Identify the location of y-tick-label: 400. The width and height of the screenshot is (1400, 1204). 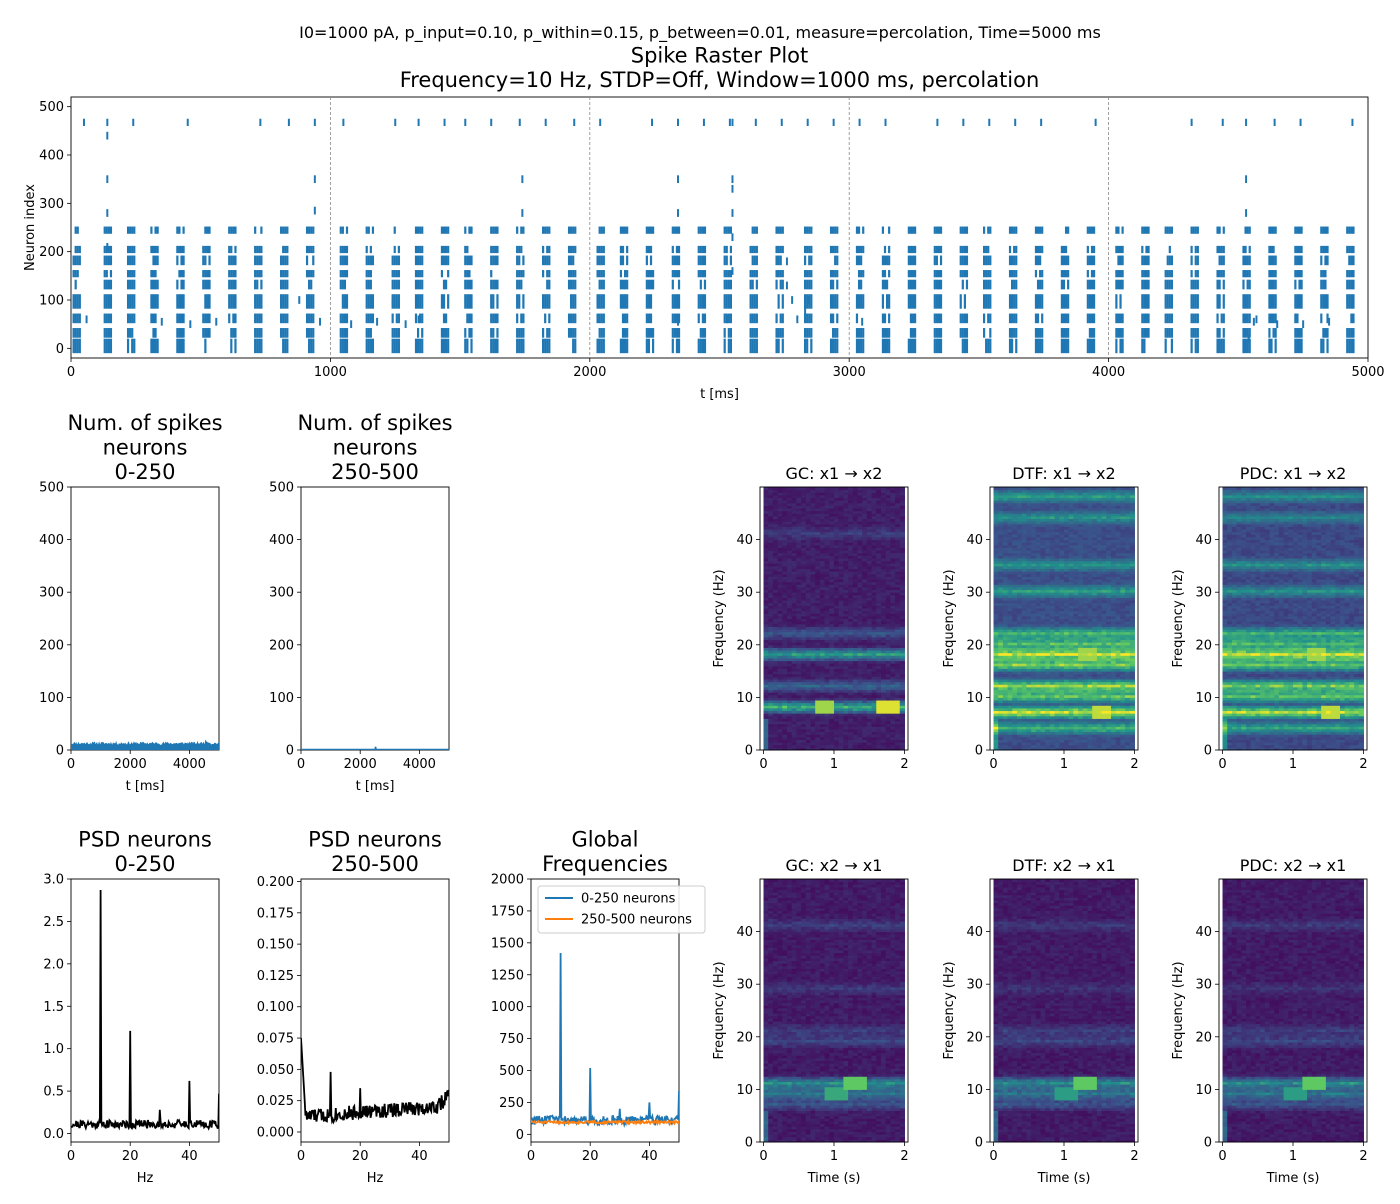
(281, 540).